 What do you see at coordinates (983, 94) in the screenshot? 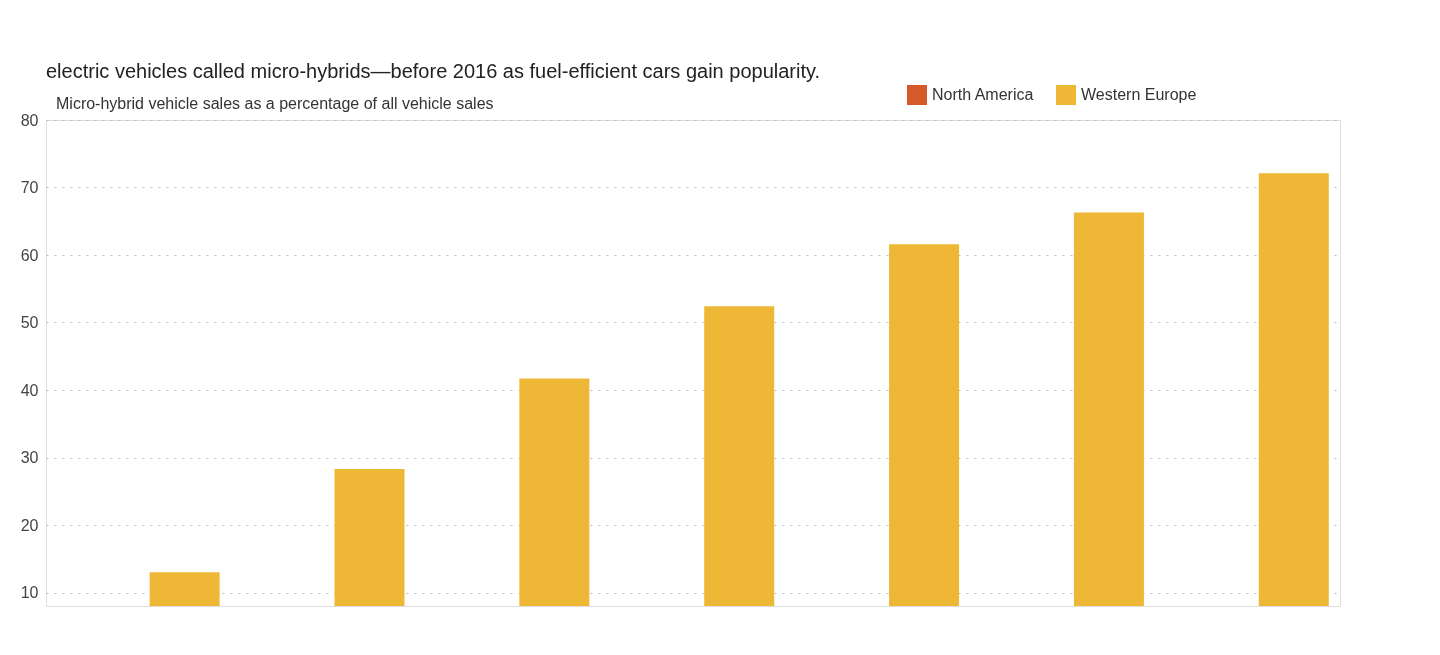
I see `legend-label: North America` at bounding box center [983, 94].